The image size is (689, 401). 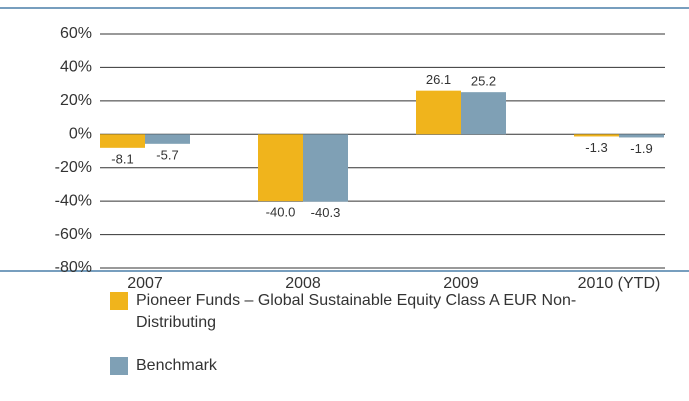 I want to click on data-label: 25.2, so click(x=483, y=81).